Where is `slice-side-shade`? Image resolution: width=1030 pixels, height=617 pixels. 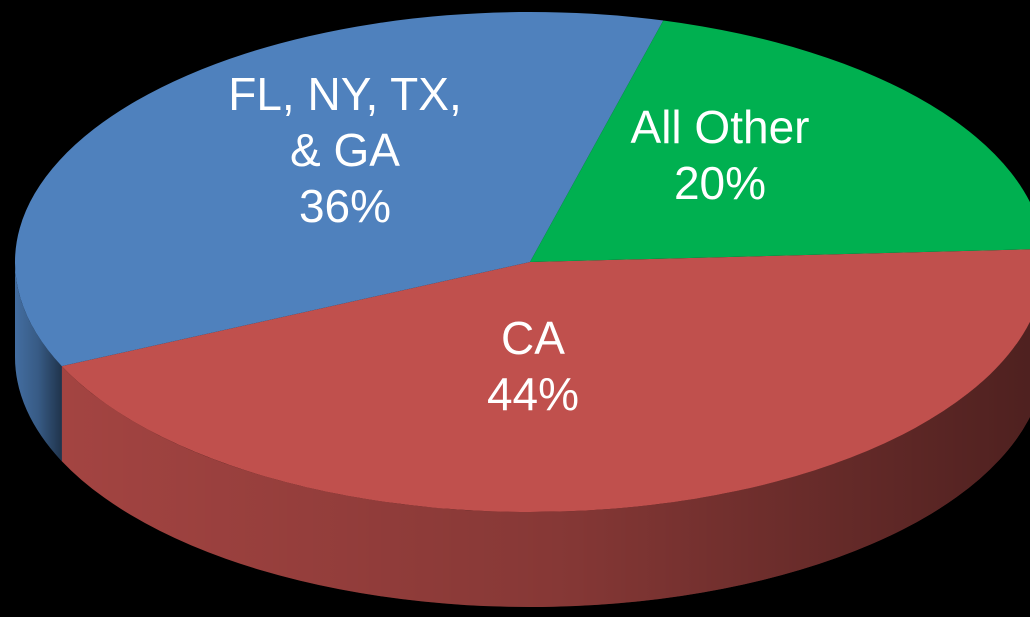 slice-side-shade is located at coordinates (38, 362).